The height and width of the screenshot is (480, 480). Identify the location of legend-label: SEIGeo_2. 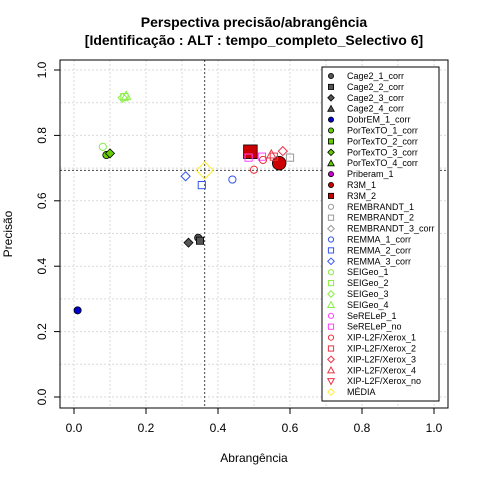
(368, 283).